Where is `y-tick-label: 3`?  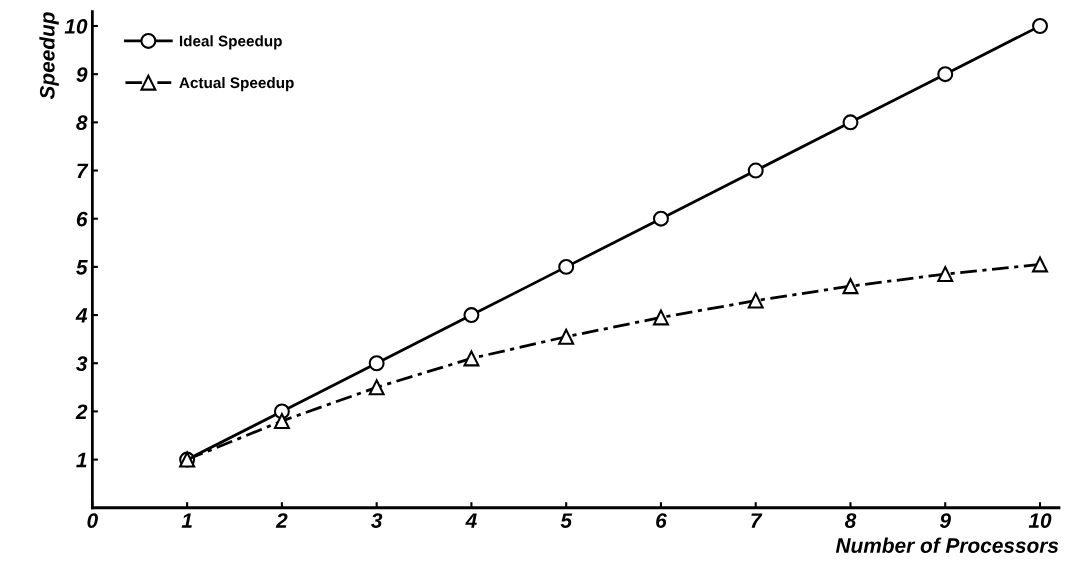 y-tick-label: 3 is located at coordinates (82, 363).